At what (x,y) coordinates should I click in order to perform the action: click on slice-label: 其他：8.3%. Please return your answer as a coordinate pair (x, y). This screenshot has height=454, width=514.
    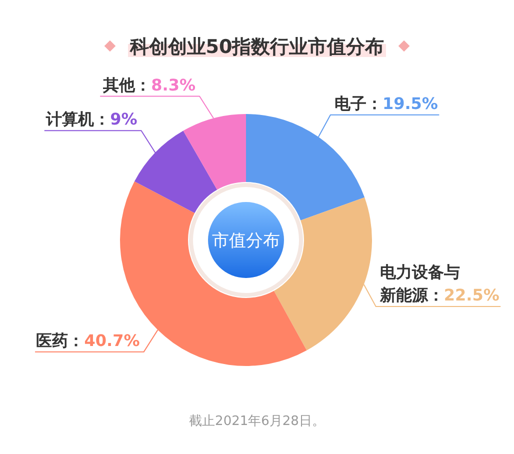
    Looking at the image, I should click on (149, 84).